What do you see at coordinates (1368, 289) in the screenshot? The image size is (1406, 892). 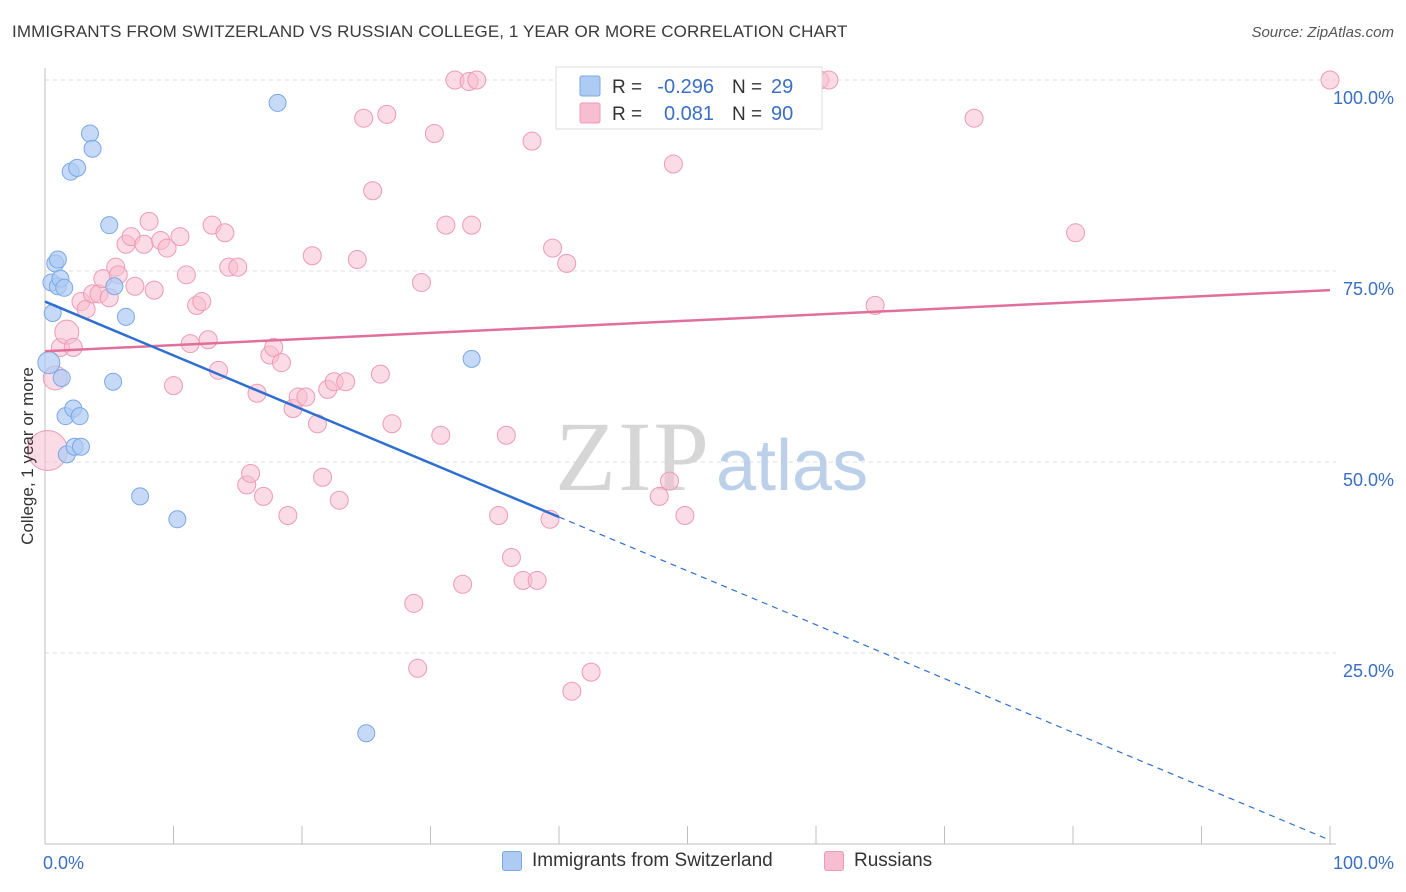 I see `y-tick-label: 75.0%` at bounding box center [1368, 289].